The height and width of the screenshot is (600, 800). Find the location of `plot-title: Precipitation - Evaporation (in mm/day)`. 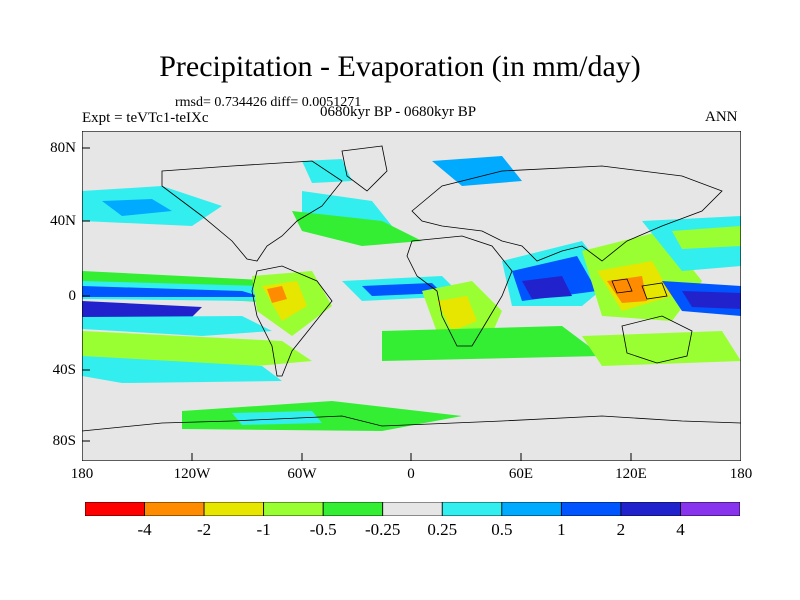

plot-title: Precipitation - Evaporation (in mm/day) is located at coordinates (400, 66).